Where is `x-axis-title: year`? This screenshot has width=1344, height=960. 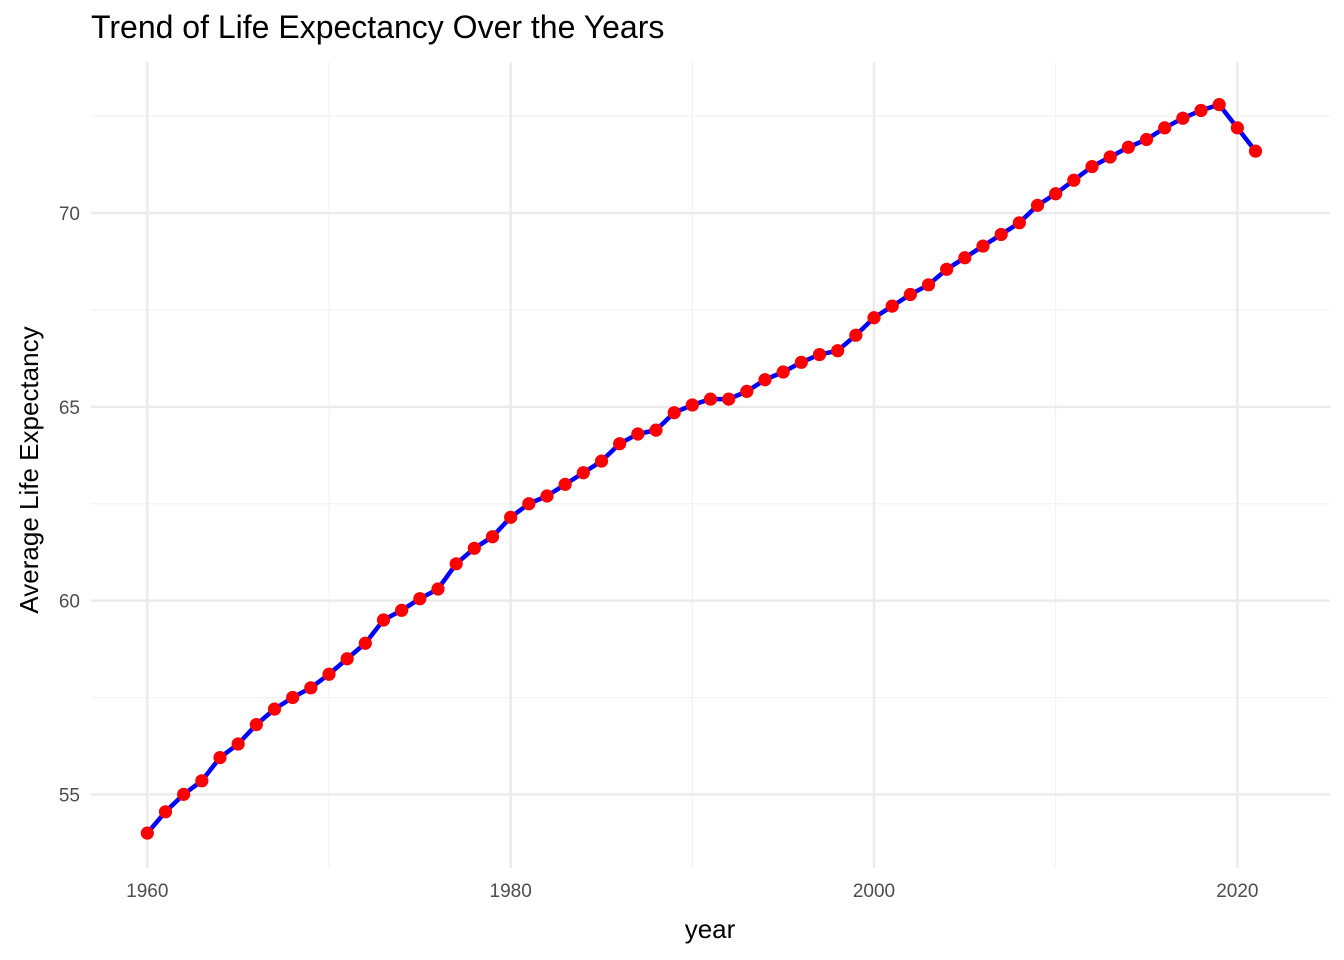
x-axis-title: year is located at coordinates (710, 929).